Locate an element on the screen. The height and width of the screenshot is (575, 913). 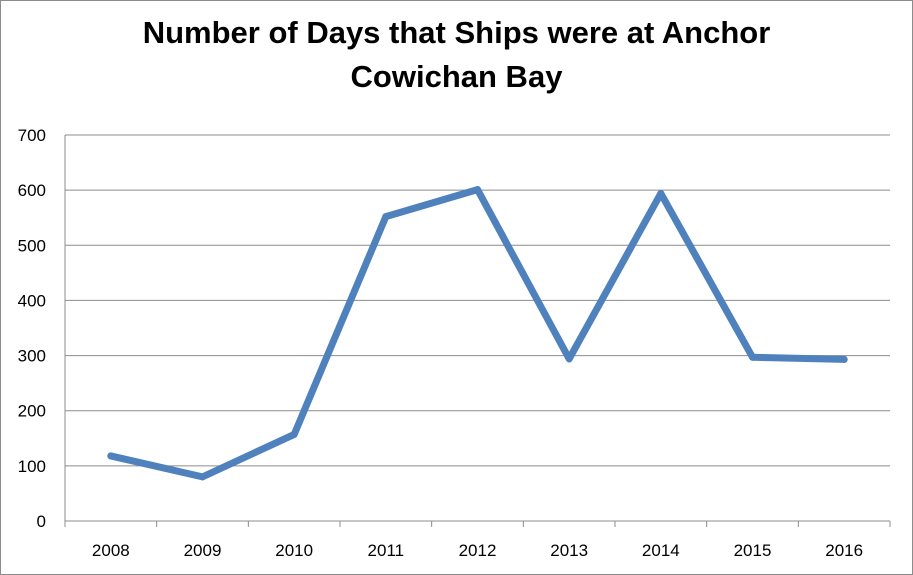
y-tick-label: 100 is located at coordinates (32, 466).